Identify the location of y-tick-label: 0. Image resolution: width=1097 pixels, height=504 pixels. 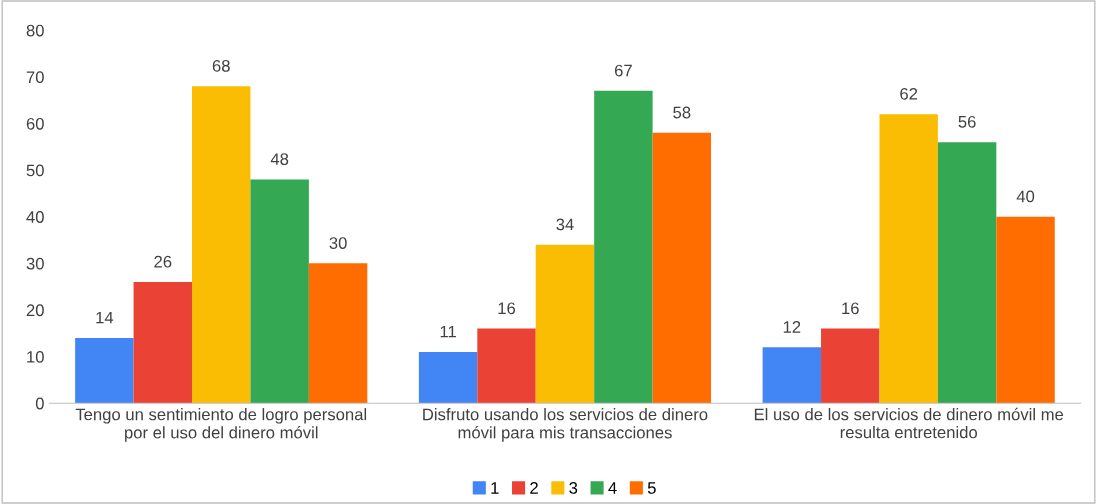
(39, 403).